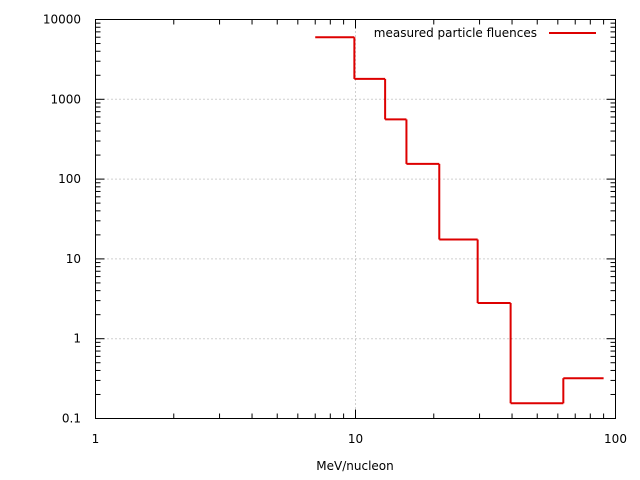 The width and height of the screenshot is (640, 480). What do you see at coordinates (455, 33) in the screenshot?
I see `legend-entry-label: measured particle fluences` at bounding box center [455, 33].